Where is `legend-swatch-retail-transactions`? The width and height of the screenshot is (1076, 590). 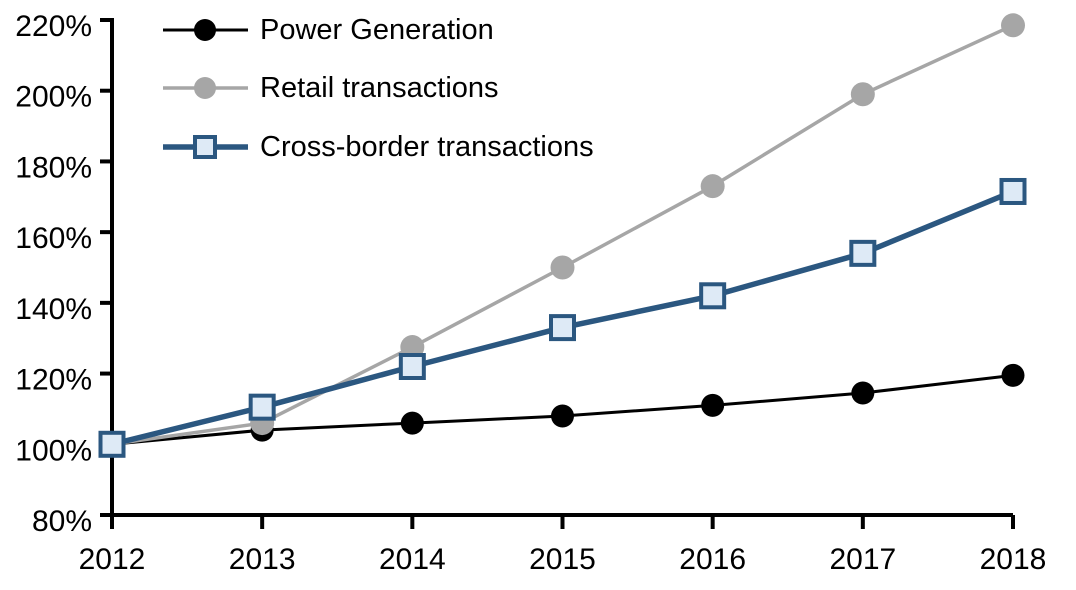
legend-swatch-retail-transactions is located at coordinates (205, 88).